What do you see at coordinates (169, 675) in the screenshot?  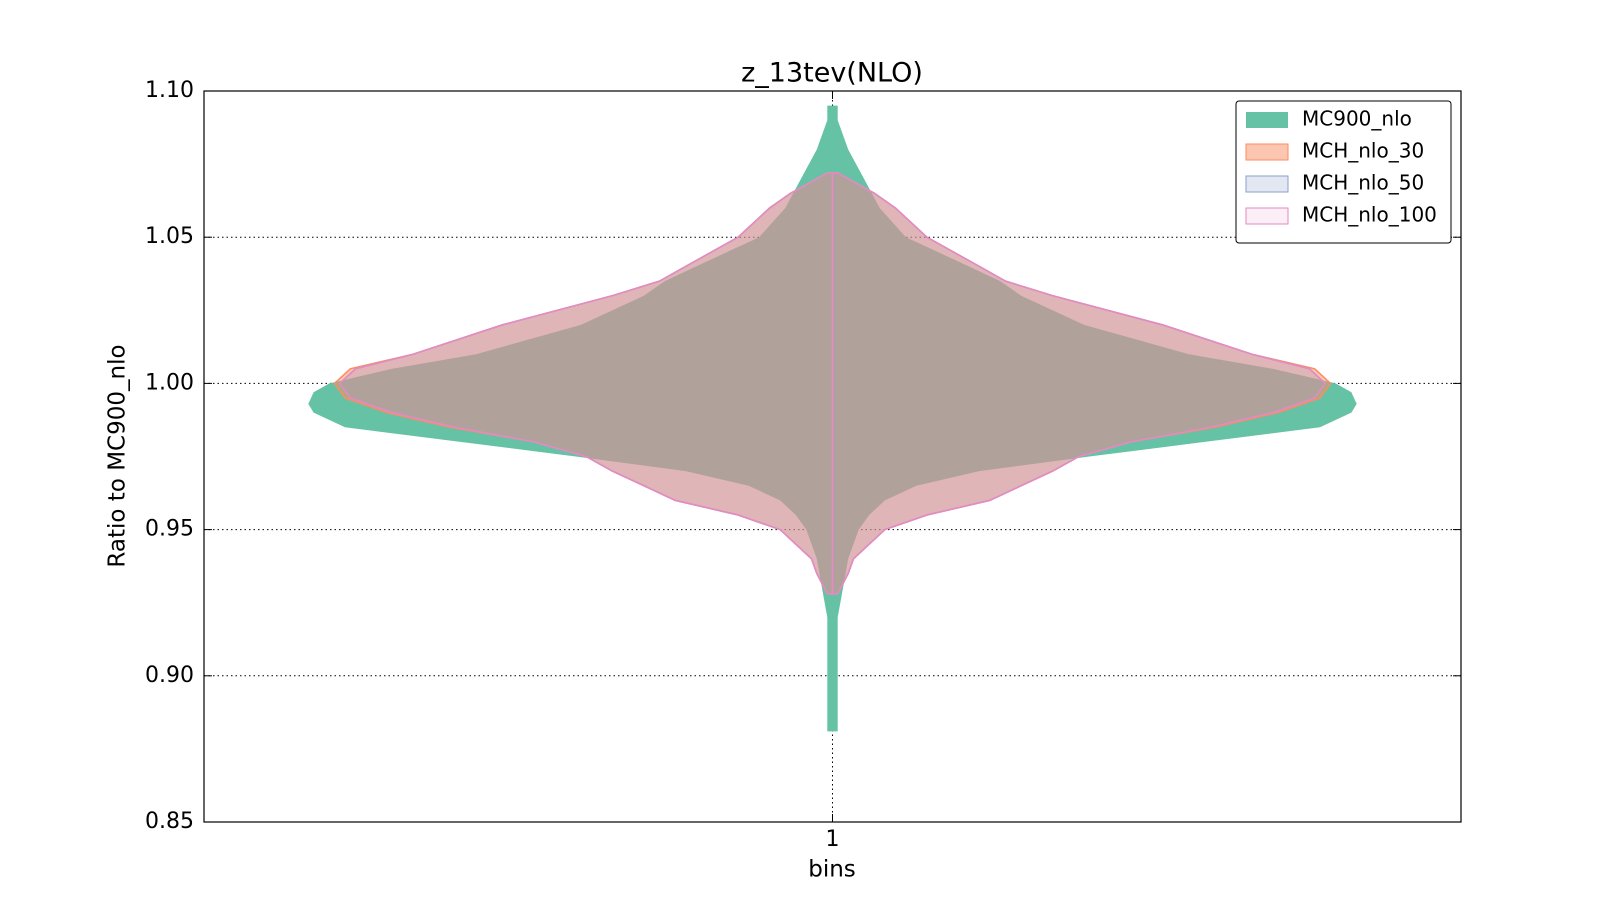 I see `y-tick-label: 0.90` at bounding box center [169, 675].